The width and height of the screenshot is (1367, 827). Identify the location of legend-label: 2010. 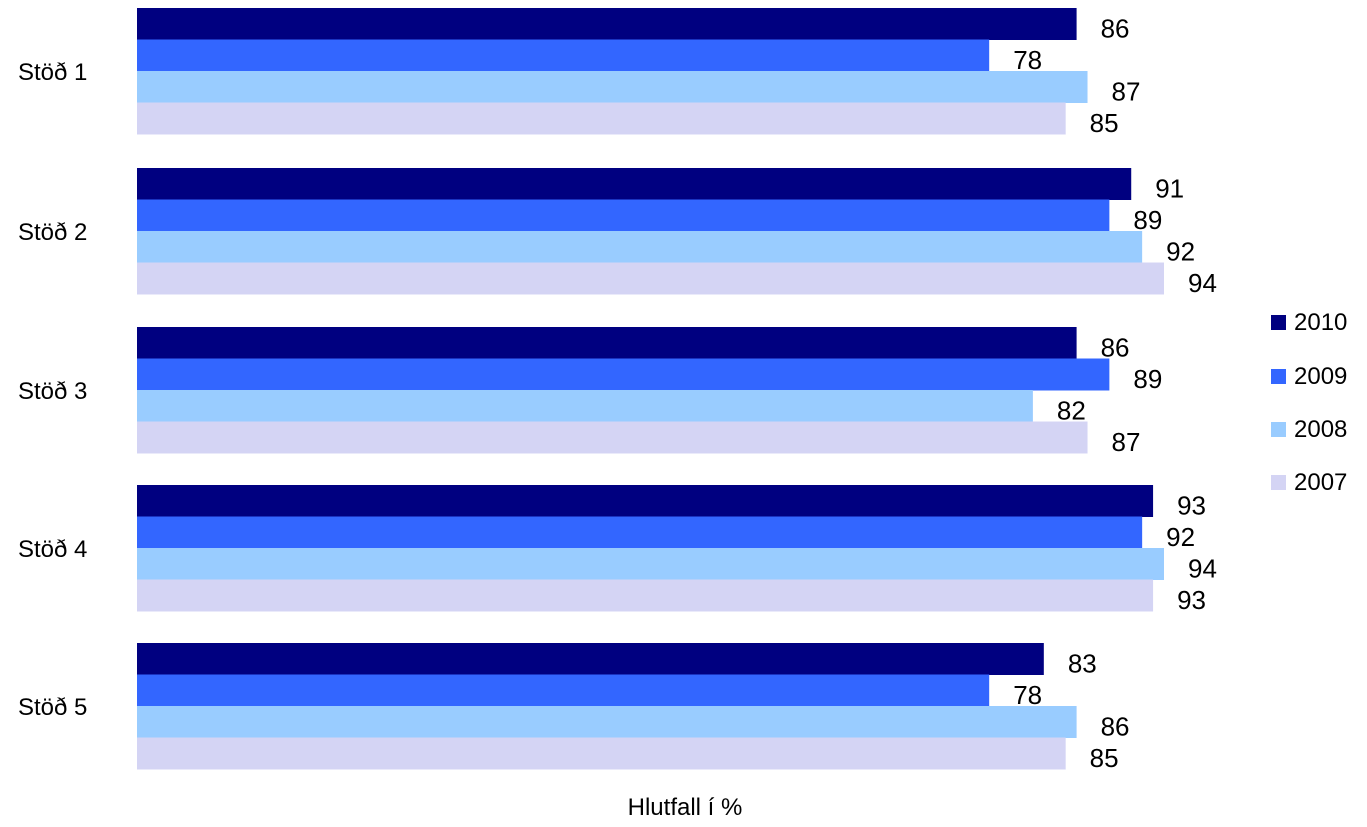
(1320, 322).